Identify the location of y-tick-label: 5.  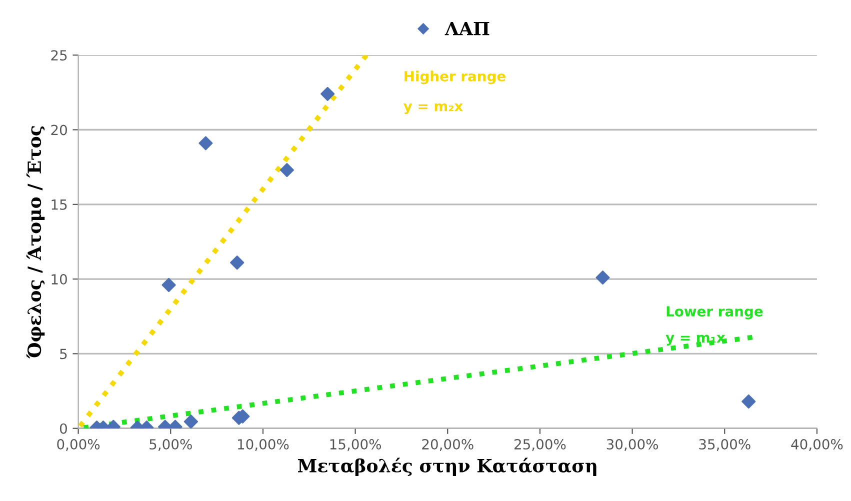
(63, 354).